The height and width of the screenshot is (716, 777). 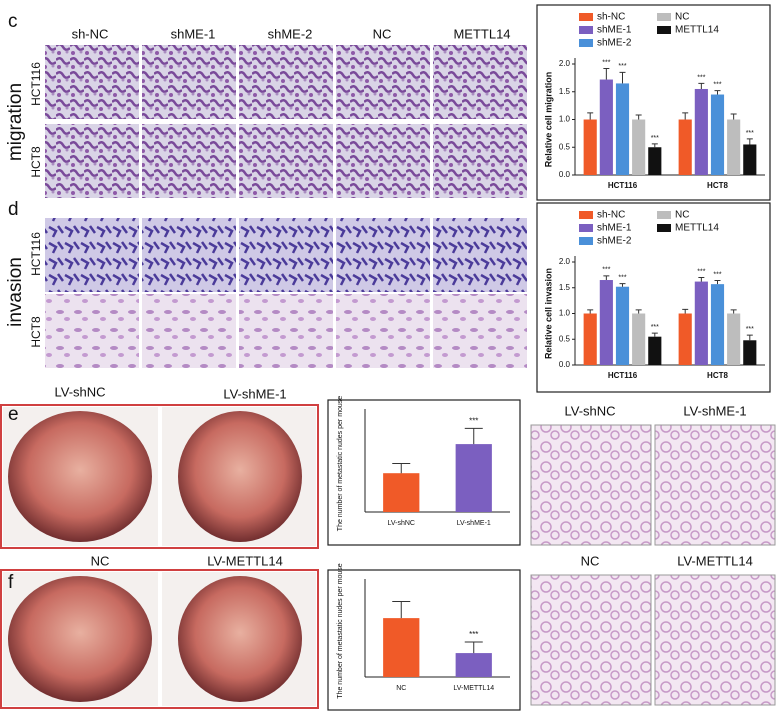 I want to click on y-tick-label: 2.0, so click(x=565, y=261).